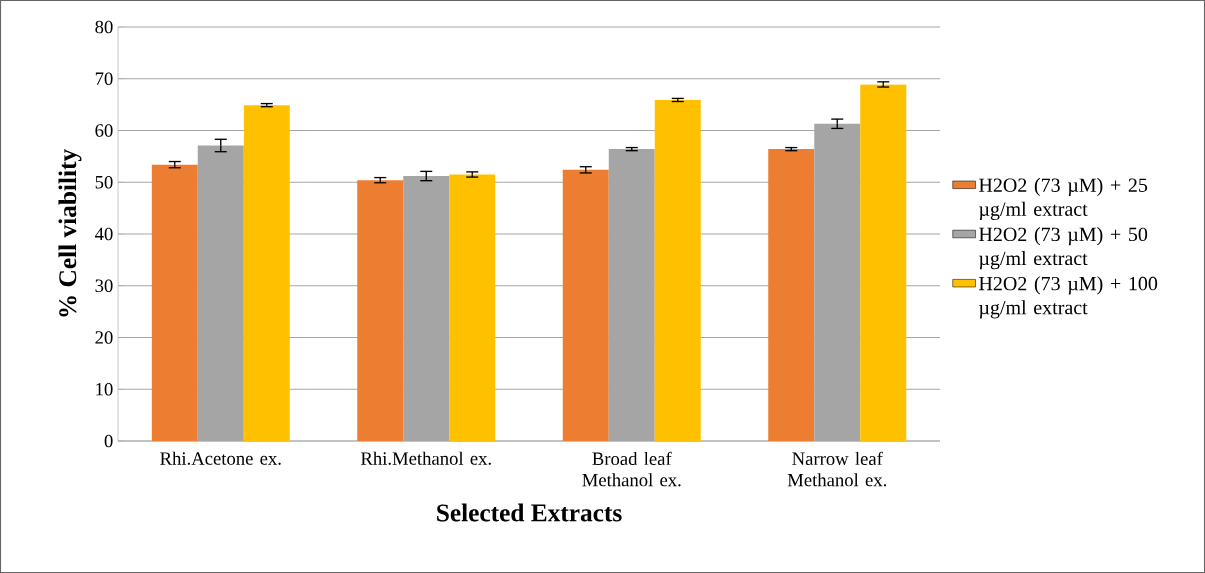  Describe the element at coordinates (425, 458) in the screenshot. I see `x-tick-label: Rhi.Methanol ex.` at that location.